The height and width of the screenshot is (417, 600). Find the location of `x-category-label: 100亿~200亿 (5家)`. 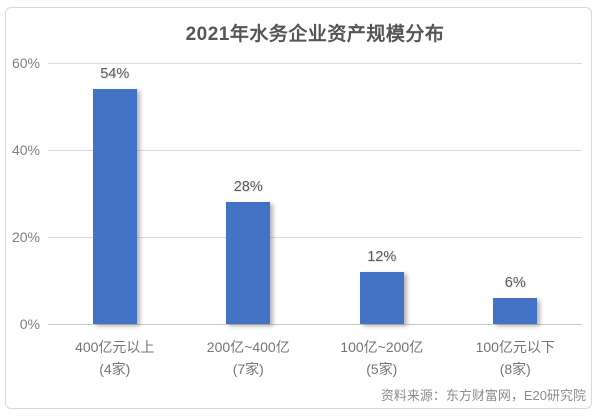

x-category-label: 100亿~200亿 (5家) is located at coordinates (382, 358).